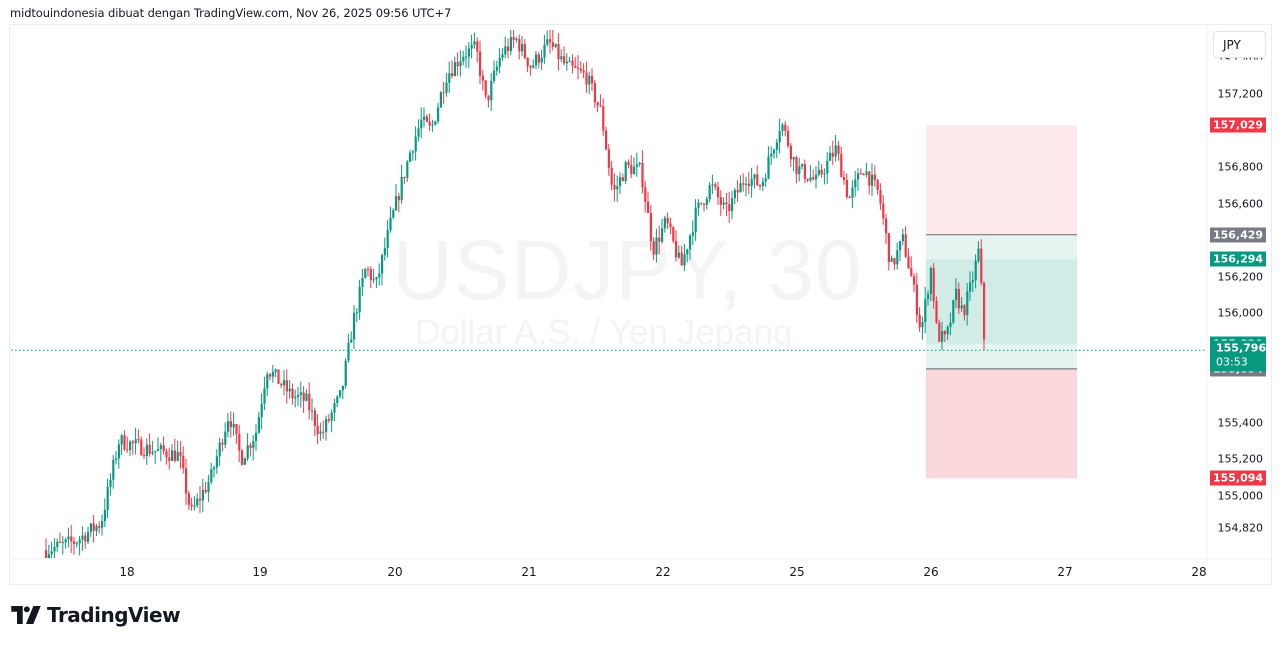  What do you see at coordinates (1240, 422) in the screenshot?
I see `price-tick-label: 155,400` at bounding box center [1240, 422].